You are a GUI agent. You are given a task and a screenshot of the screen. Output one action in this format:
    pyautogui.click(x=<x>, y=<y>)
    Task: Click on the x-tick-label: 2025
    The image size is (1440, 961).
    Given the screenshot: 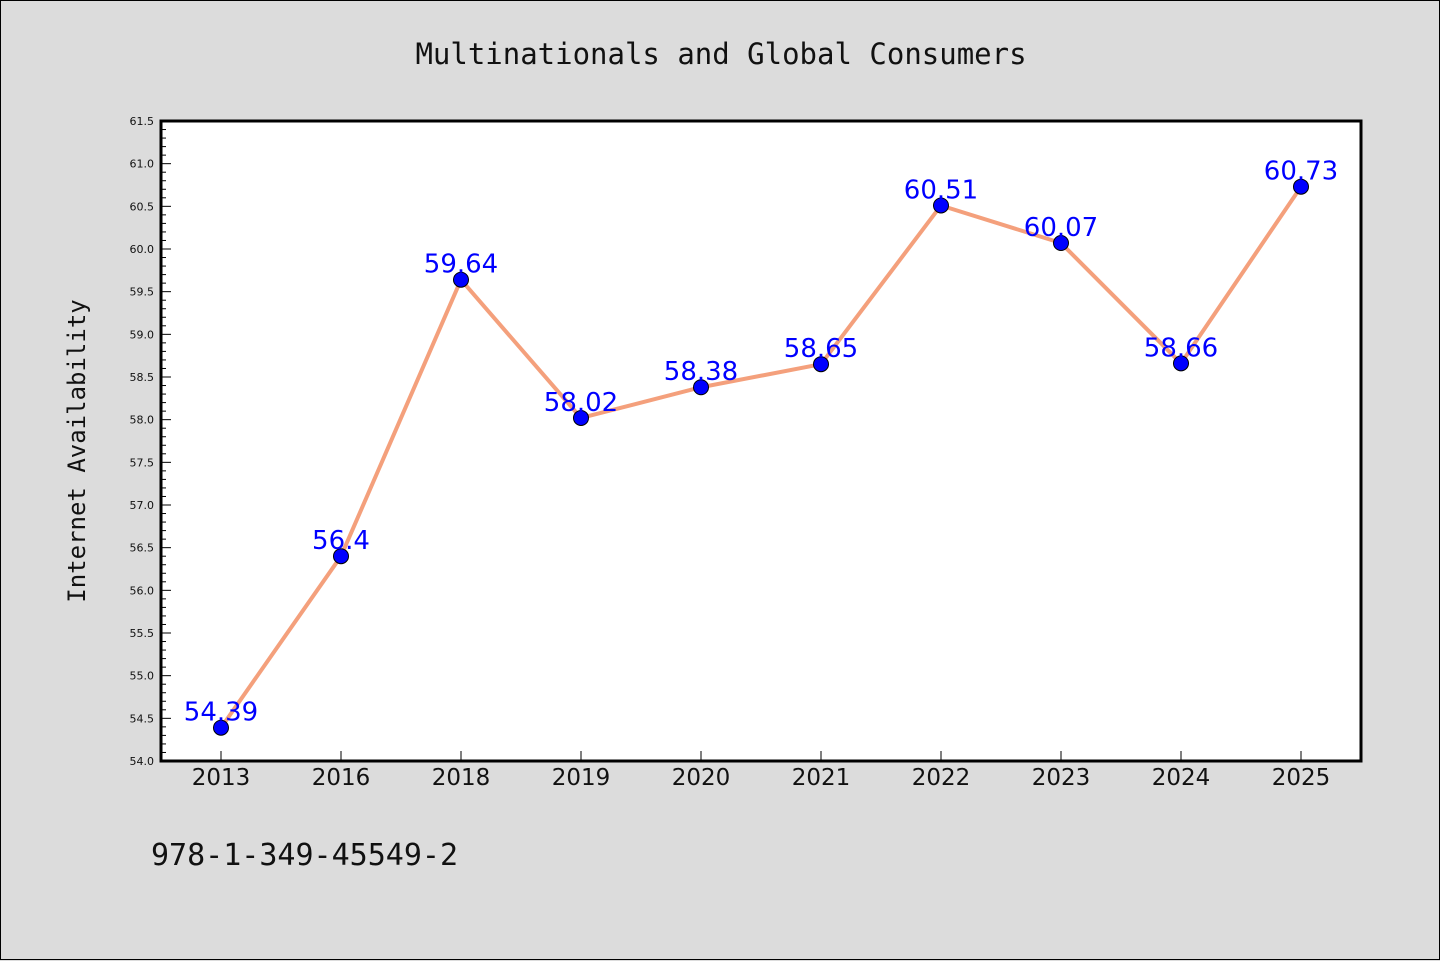 What is the action you would take?
    pyautogui.click(x=1301, y=778)
    